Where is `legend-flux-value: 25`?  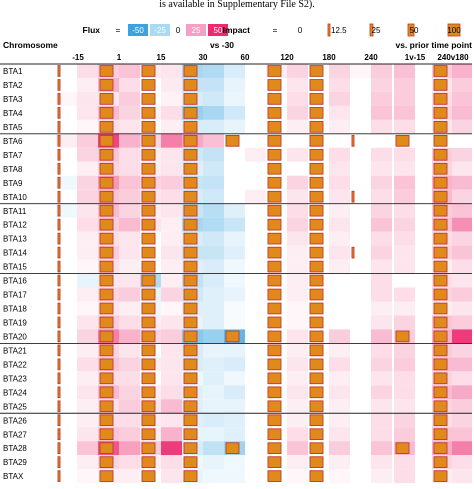
legend-flux-value: 25 is located at coordinates (196, 30).